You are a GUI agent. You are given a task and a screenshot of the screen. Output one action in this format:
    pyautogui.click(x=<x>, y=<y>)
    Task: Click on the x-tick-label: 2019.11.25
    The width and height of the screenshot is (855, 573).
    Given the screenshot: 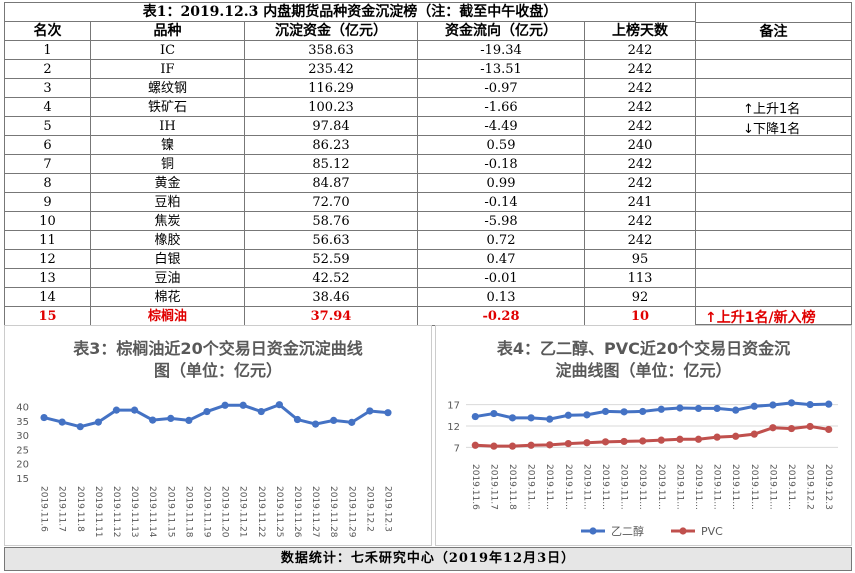 What is the action you would take?
    pyautogui.click(x=279, y=512)
    